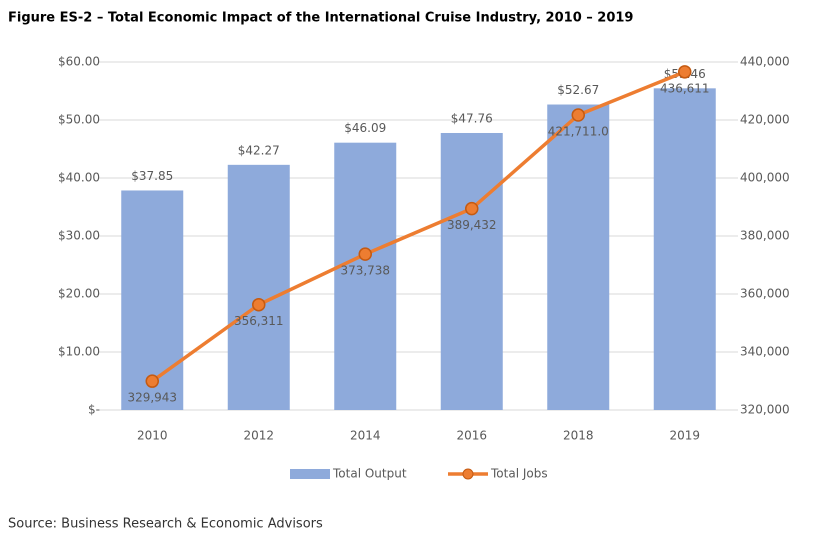  I want to click on line-value-label: 436,611, so click(685, 88).